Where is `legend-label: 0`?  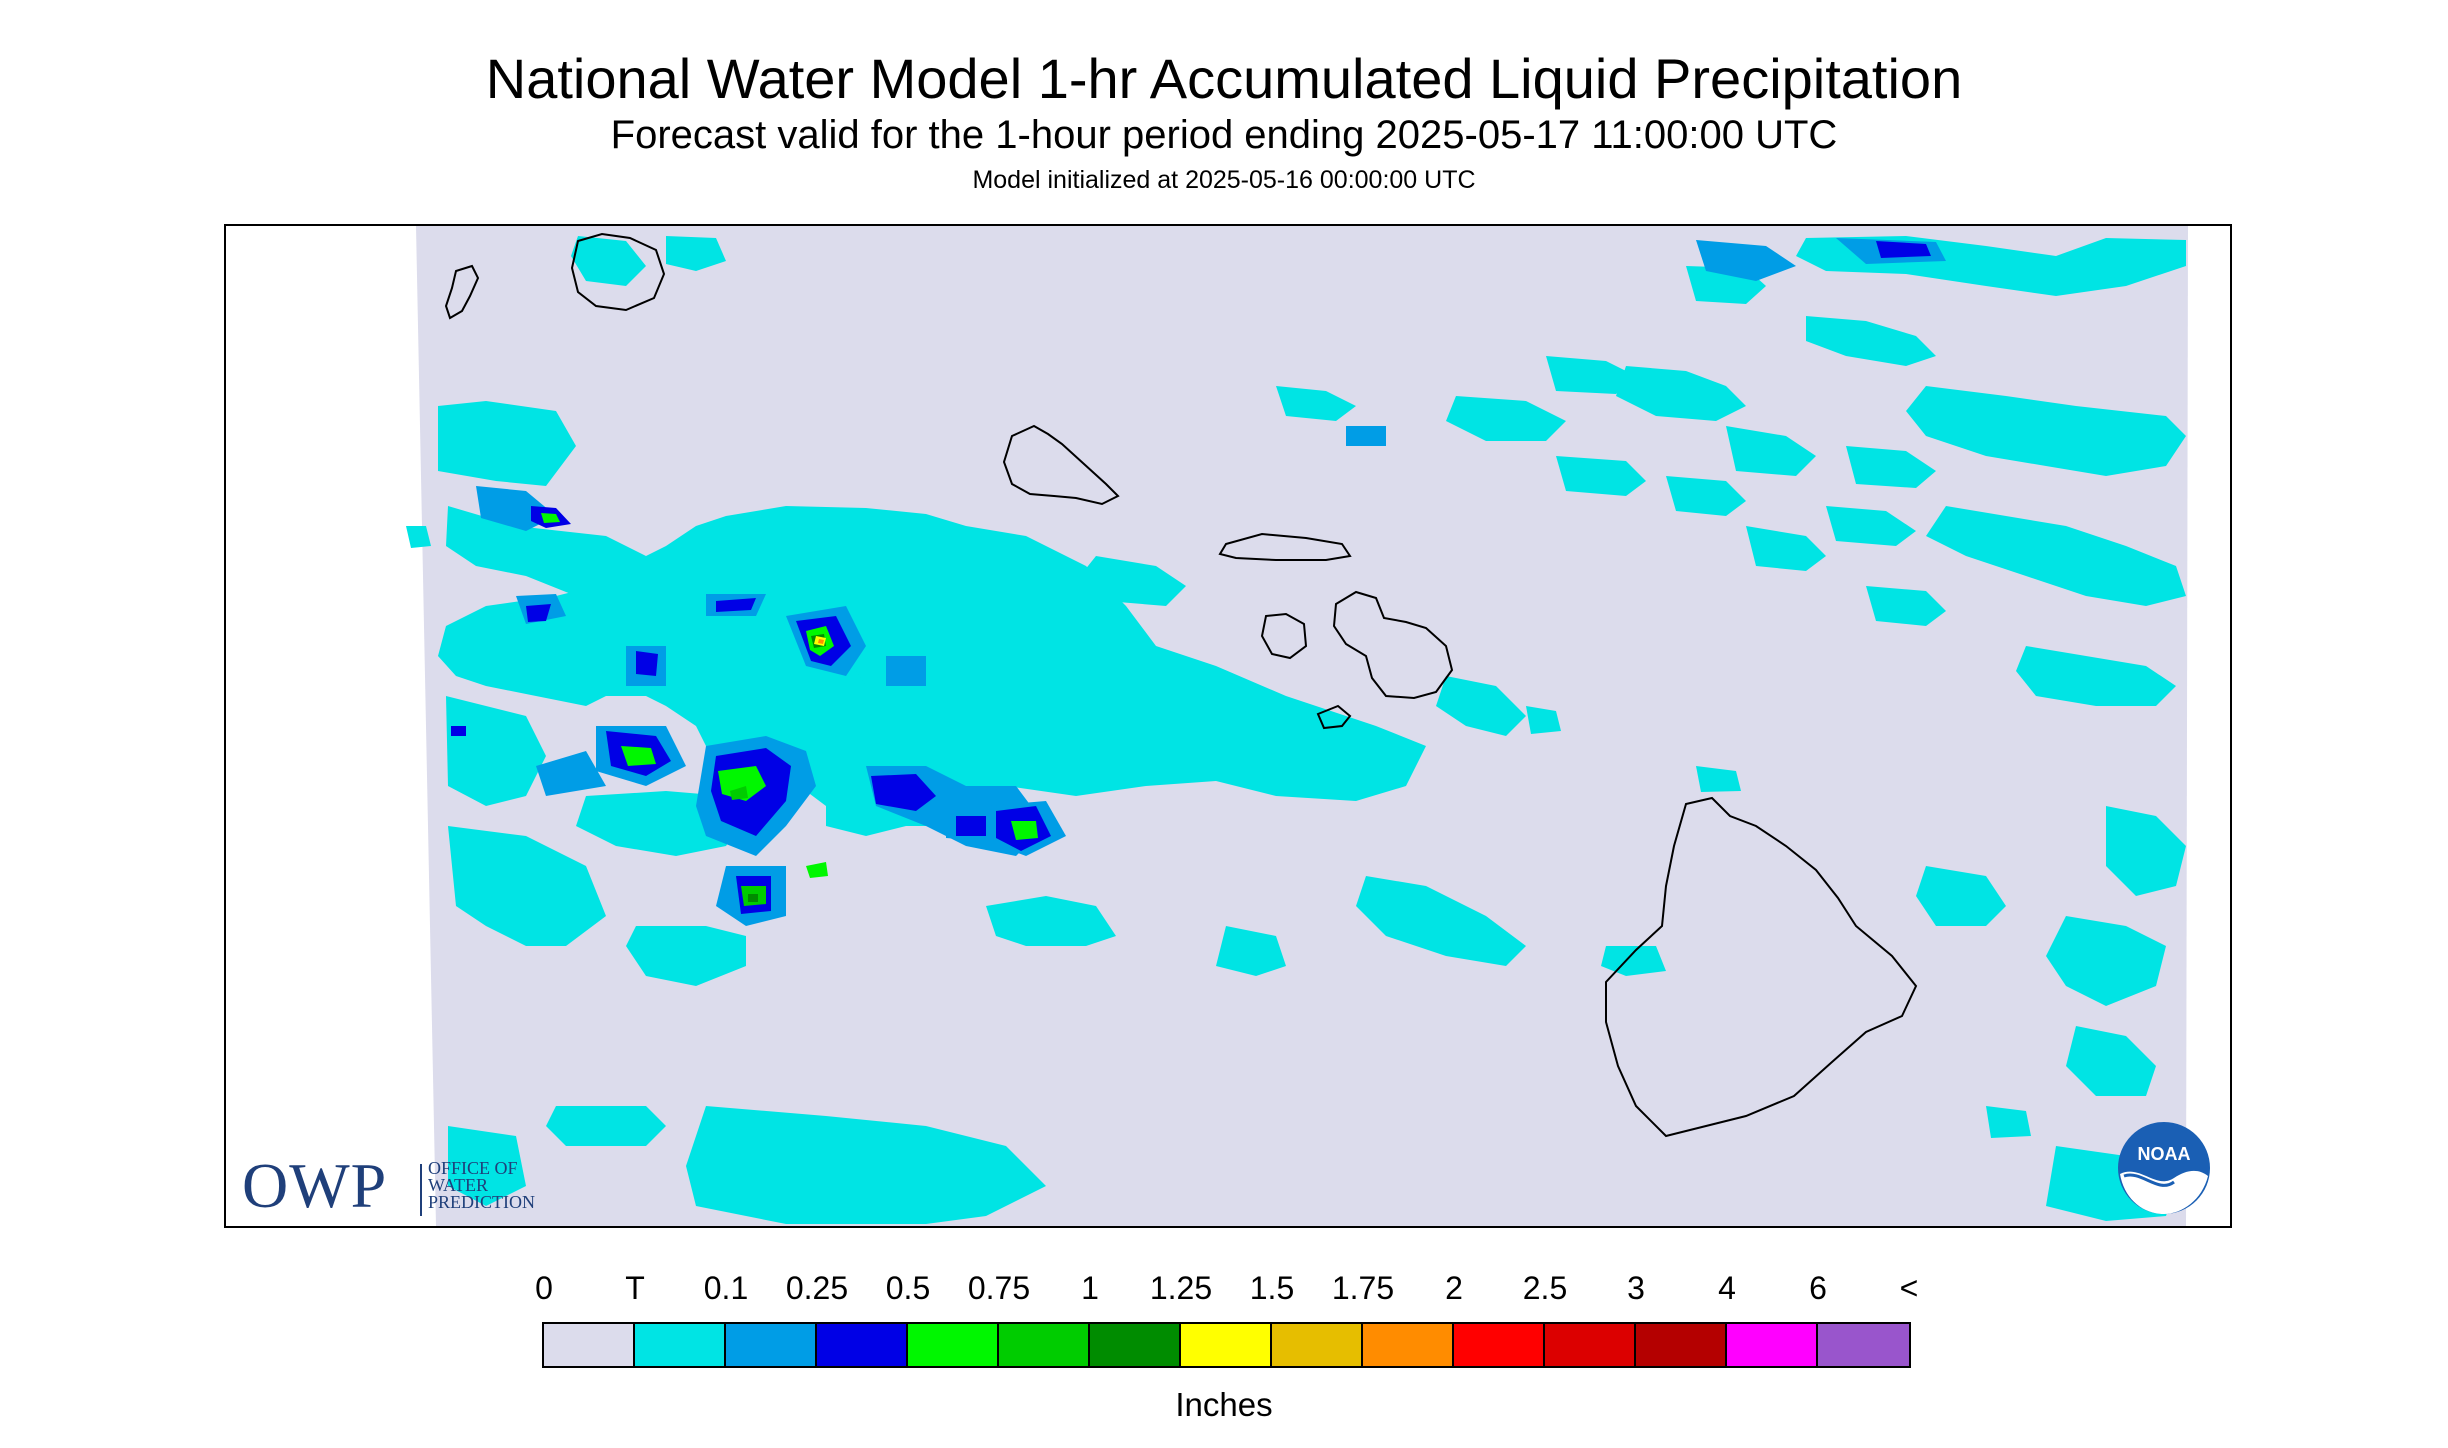 legend-label: 0 is located at coordinates (544, 1288).